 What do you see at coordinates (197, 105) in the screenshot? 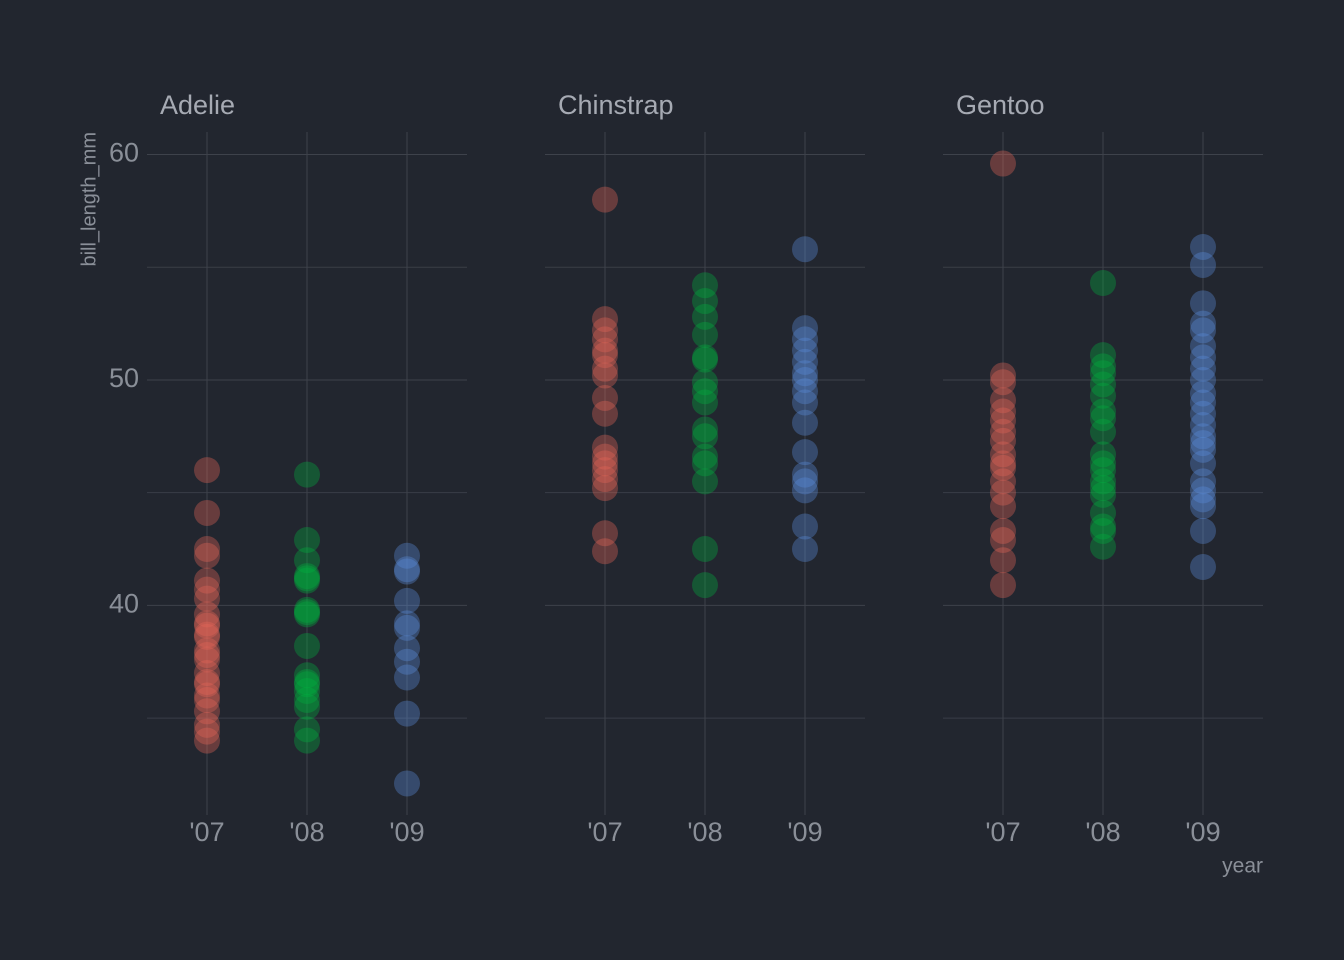
I see `facet-title: Adelie` at bounding box center [197, 105].